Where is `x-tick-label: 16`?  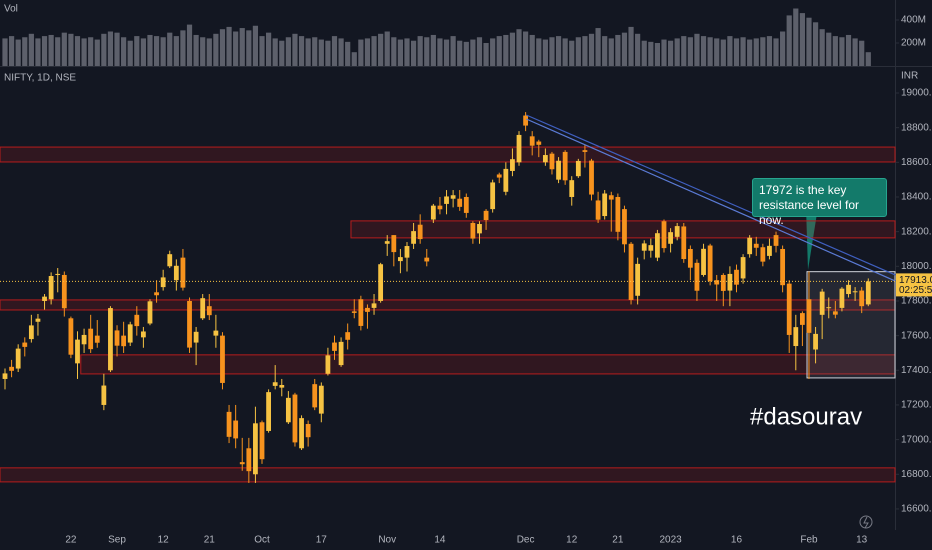
x-tick-label: 16 is located at coordinates (737, 540).